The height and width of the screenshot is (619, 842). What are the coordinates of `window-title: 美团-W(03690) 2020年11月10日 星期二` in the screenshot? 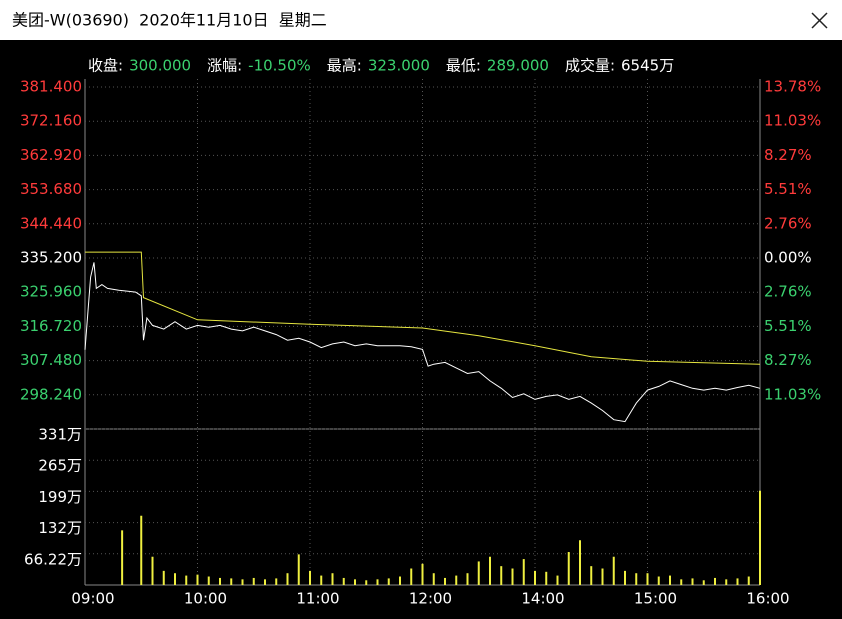 It's located at (169, 20).